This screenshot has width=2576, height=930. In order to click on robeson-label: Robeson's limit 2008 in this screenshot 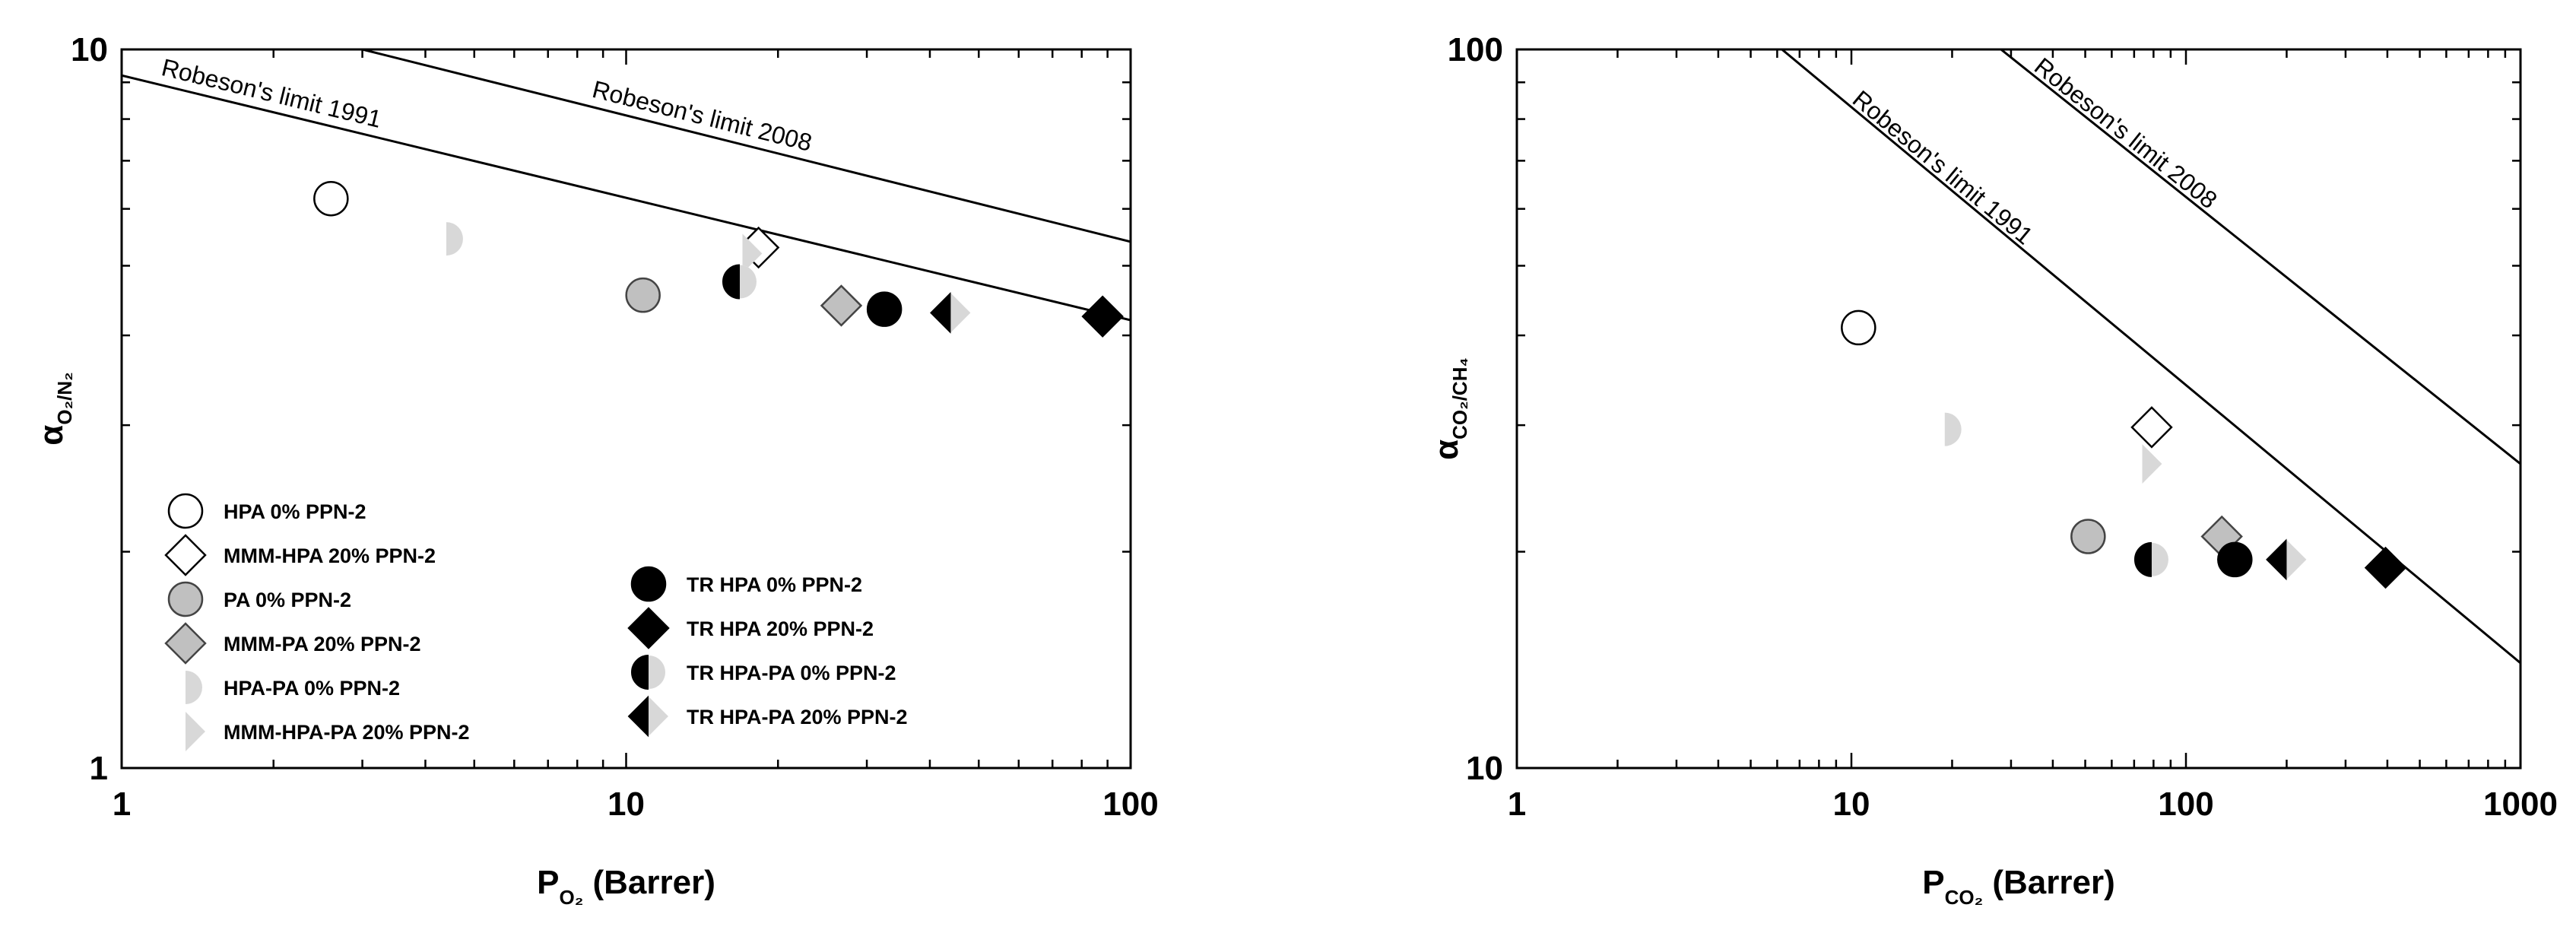, I will do `click(2125, 133)`.